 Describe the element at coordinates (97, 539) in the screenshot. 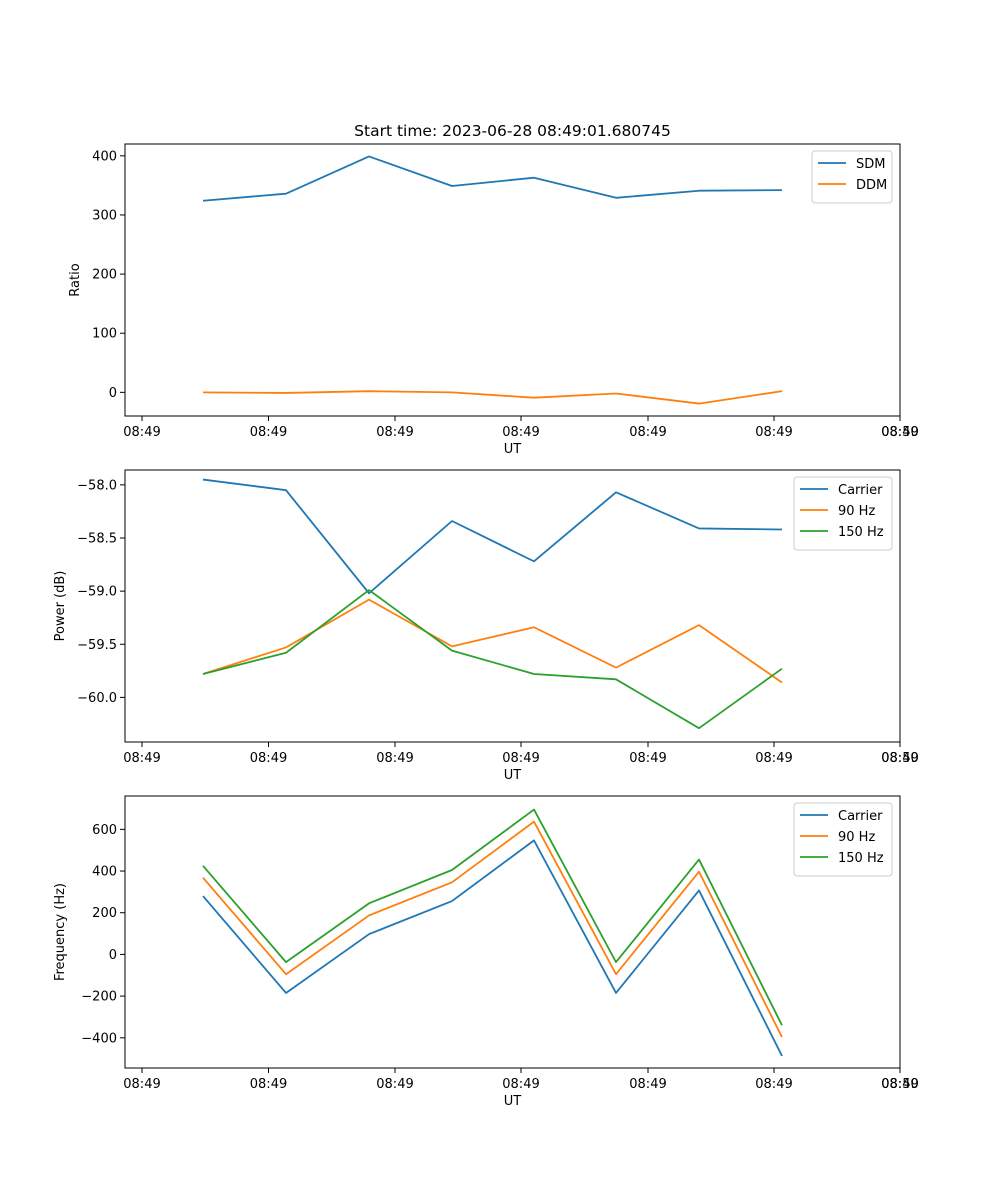

I see `y-tick-label: −58.5` at that location.